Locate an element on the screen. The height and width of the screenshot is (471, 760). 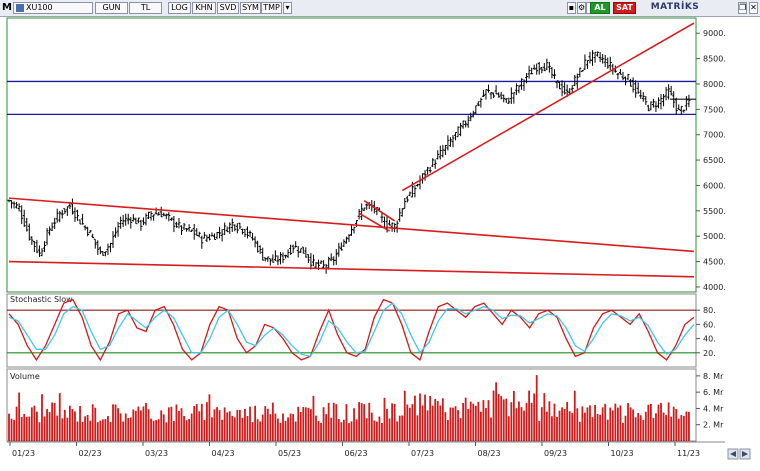
currency-button: TL is located at coordinates (145, 8).